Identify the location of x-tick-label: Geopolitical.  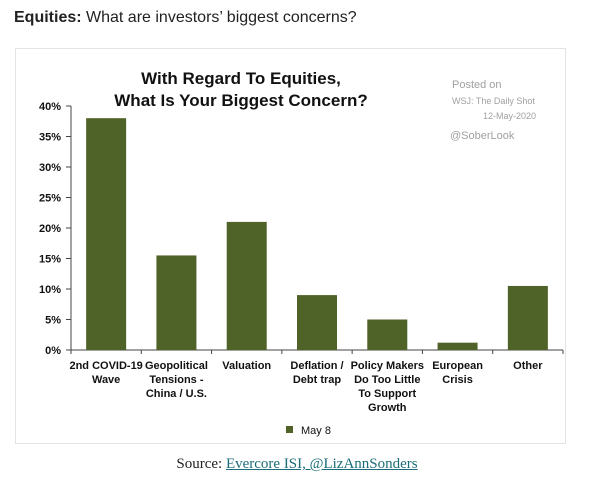
(176, 366).